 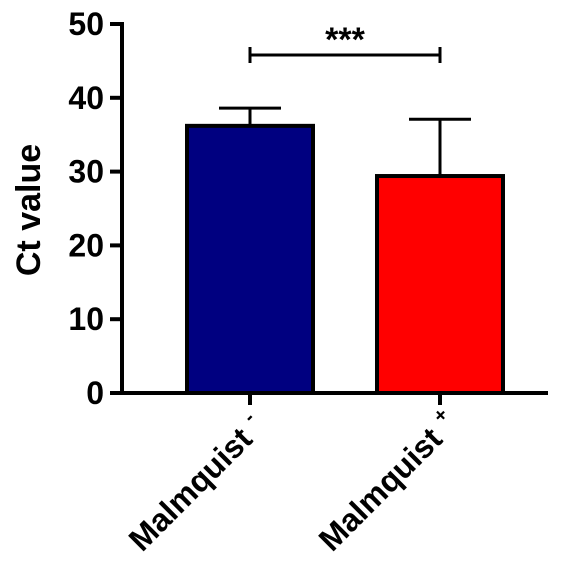 I want to click on y-tick-label: 40, so click(x=86, y=98).